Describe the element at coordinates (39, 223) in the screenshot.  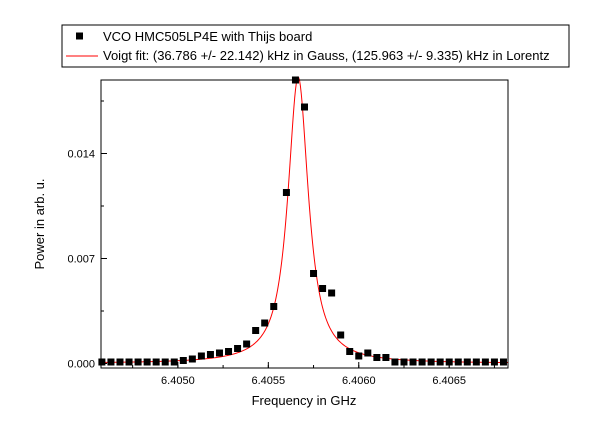
I see `y-axis-label: Power in arb. u.` at that location.